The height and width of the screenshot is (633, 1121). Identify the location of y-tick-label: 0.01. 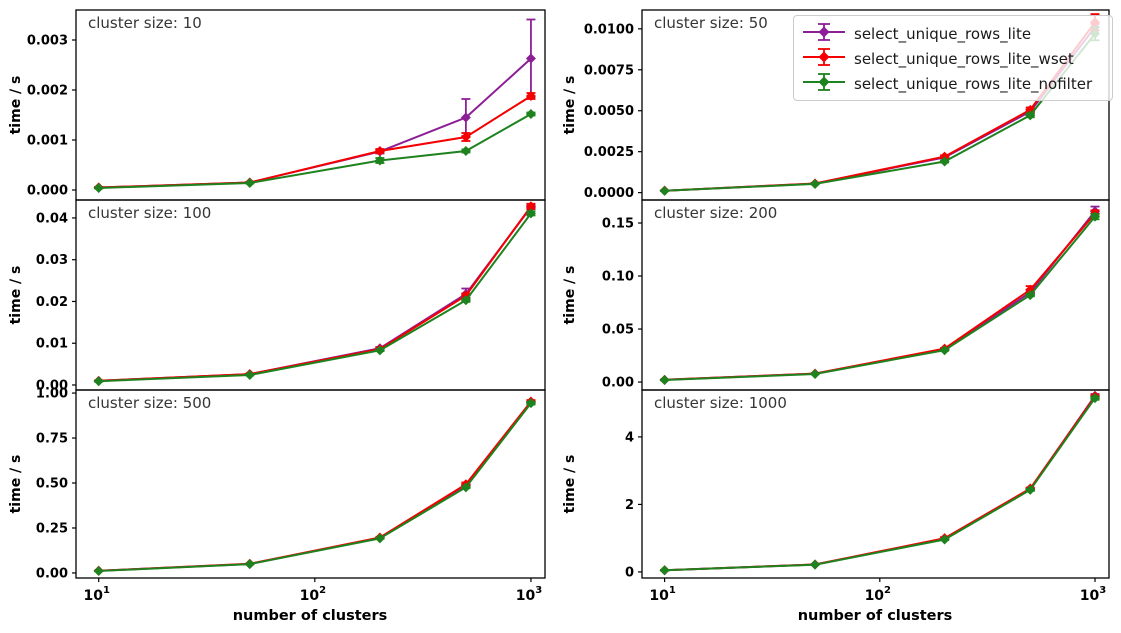
(52, 344).